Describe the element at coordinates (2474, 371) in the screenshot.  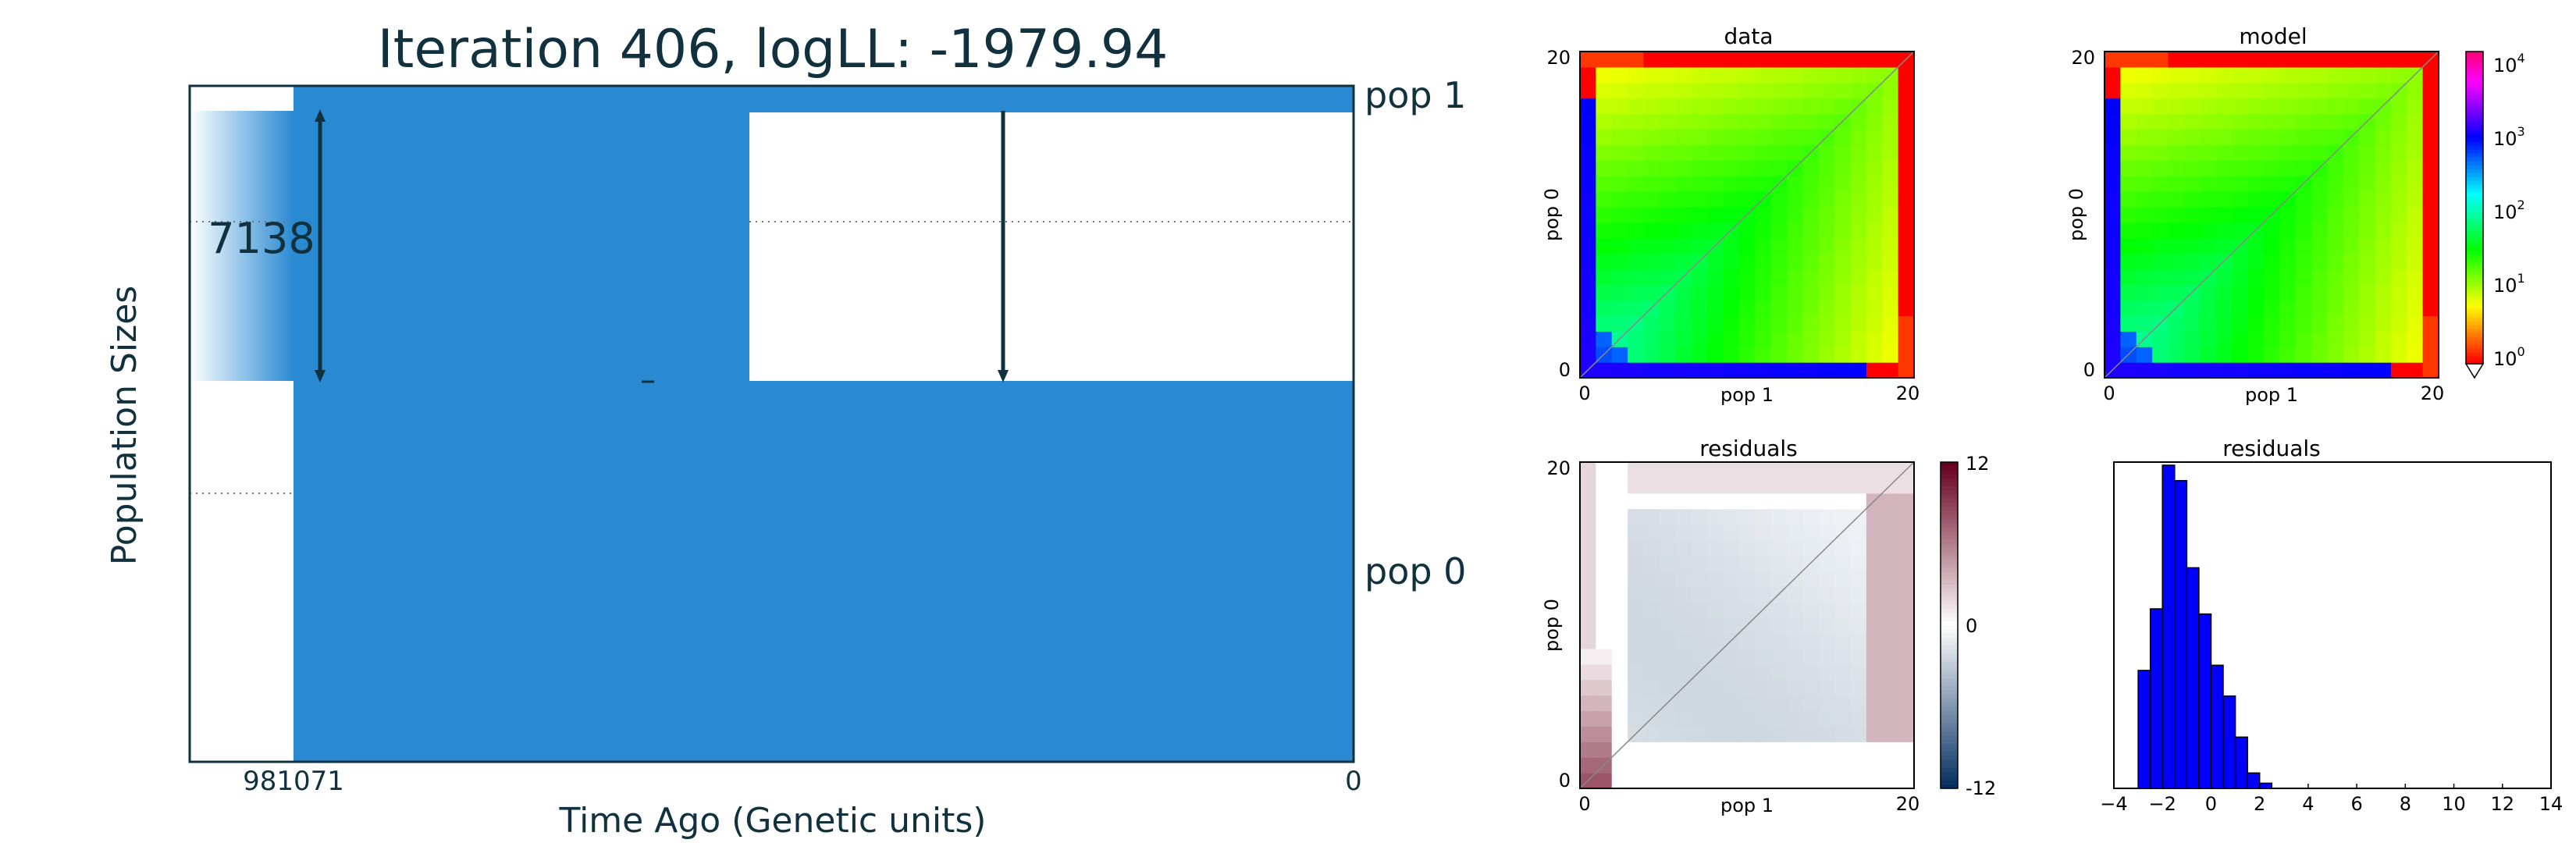
I see `colorbar-under-triangle` at that location.